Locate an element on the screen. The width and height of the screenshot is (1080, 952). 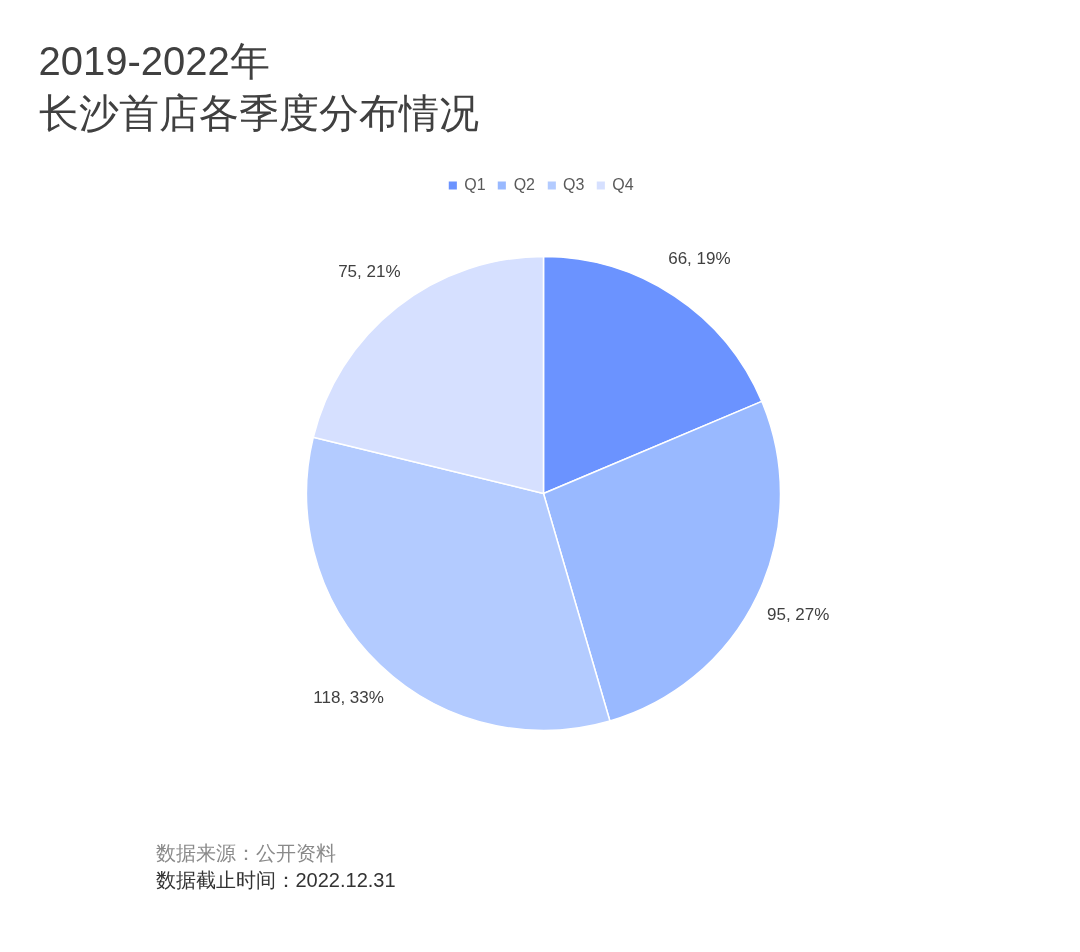
legend-label: Q2 is located at coordinates (524, 185).